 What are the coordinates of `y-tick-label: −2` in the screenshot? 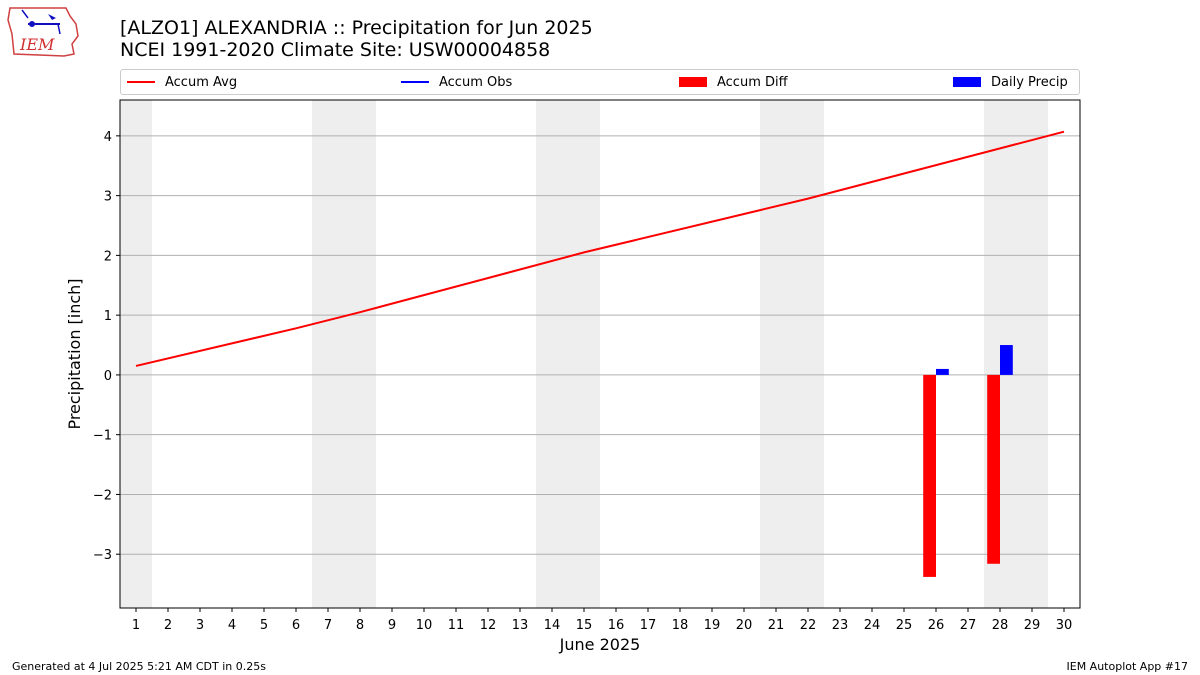 It's located at (102, 495).